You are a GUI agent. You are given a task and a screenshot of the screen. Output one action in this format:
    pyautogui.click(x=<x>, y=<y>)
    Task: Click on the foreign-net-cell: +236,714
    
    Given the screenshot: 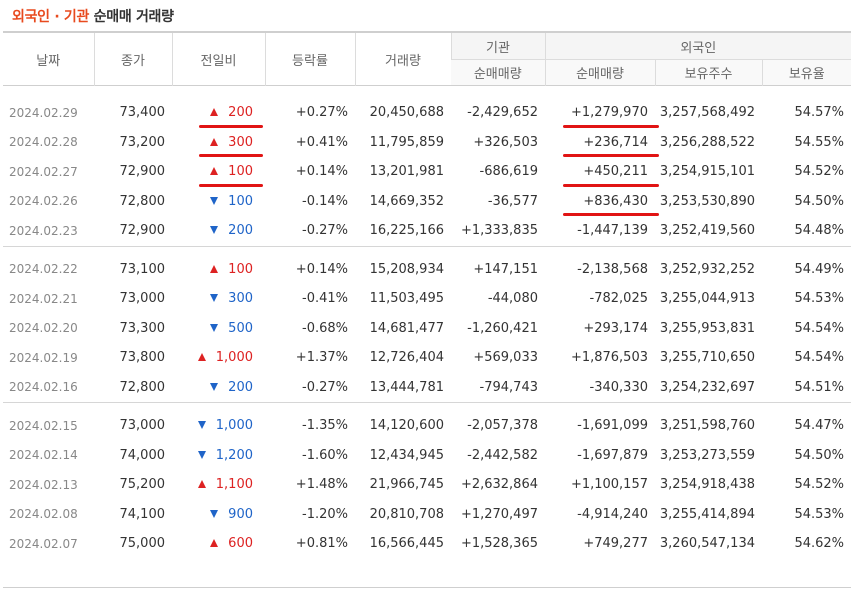 What is the action you would take?
    pyautogui.click(x=602, y=143)
    